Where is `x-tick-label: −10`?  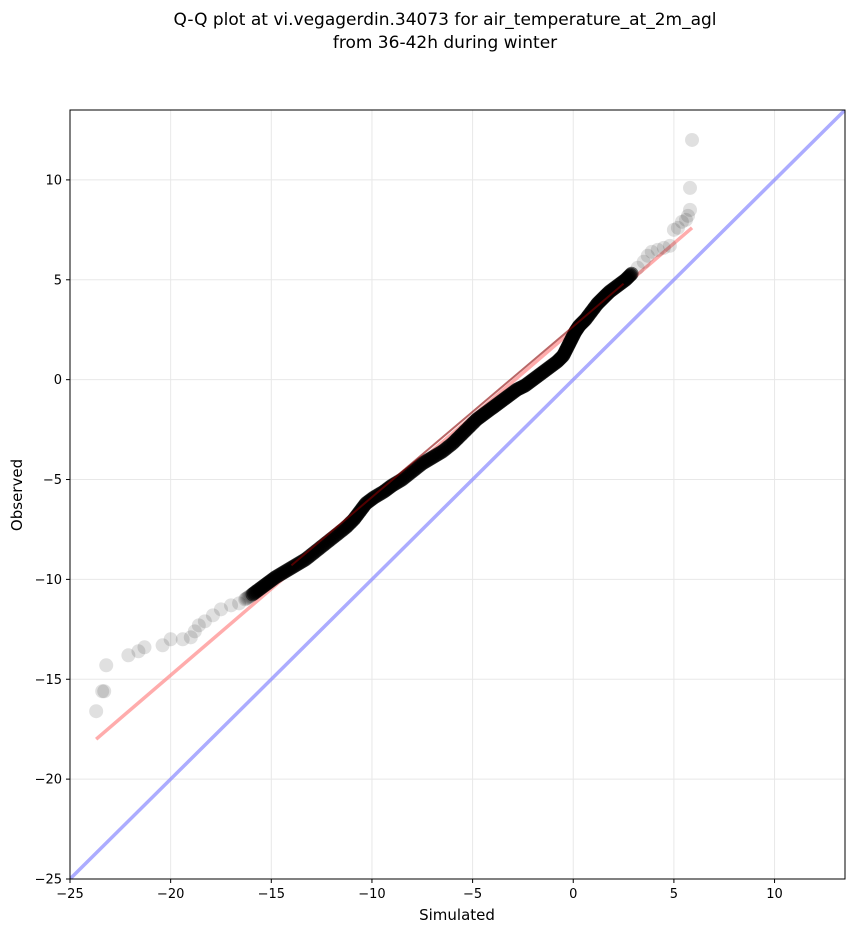
x-tick-label: −10 is located at coordinates (371, 894).